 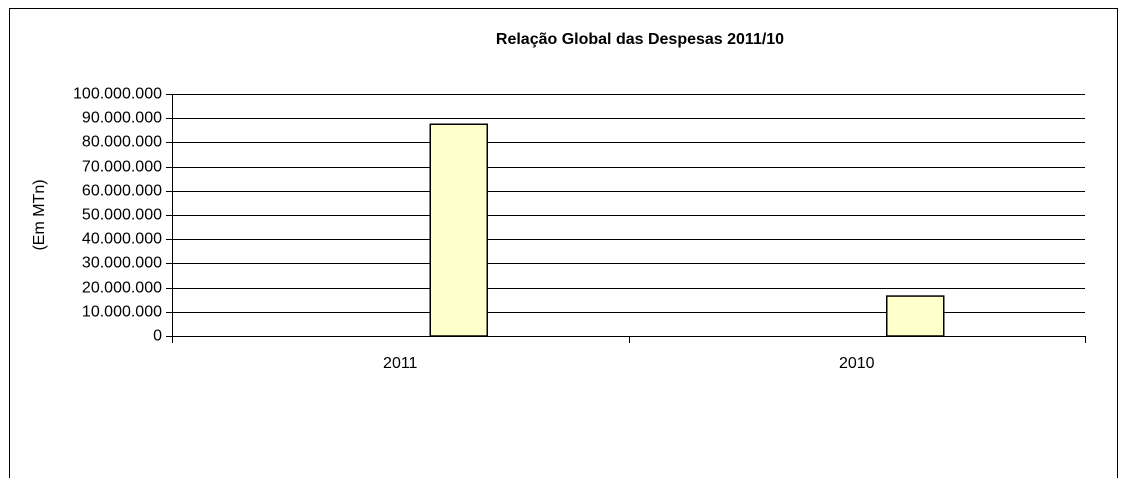 What do you see at coordinates (122, 191) in the screenshot?
I see `y-tick-label: 60.000.000` at bounding box center [122, 191].